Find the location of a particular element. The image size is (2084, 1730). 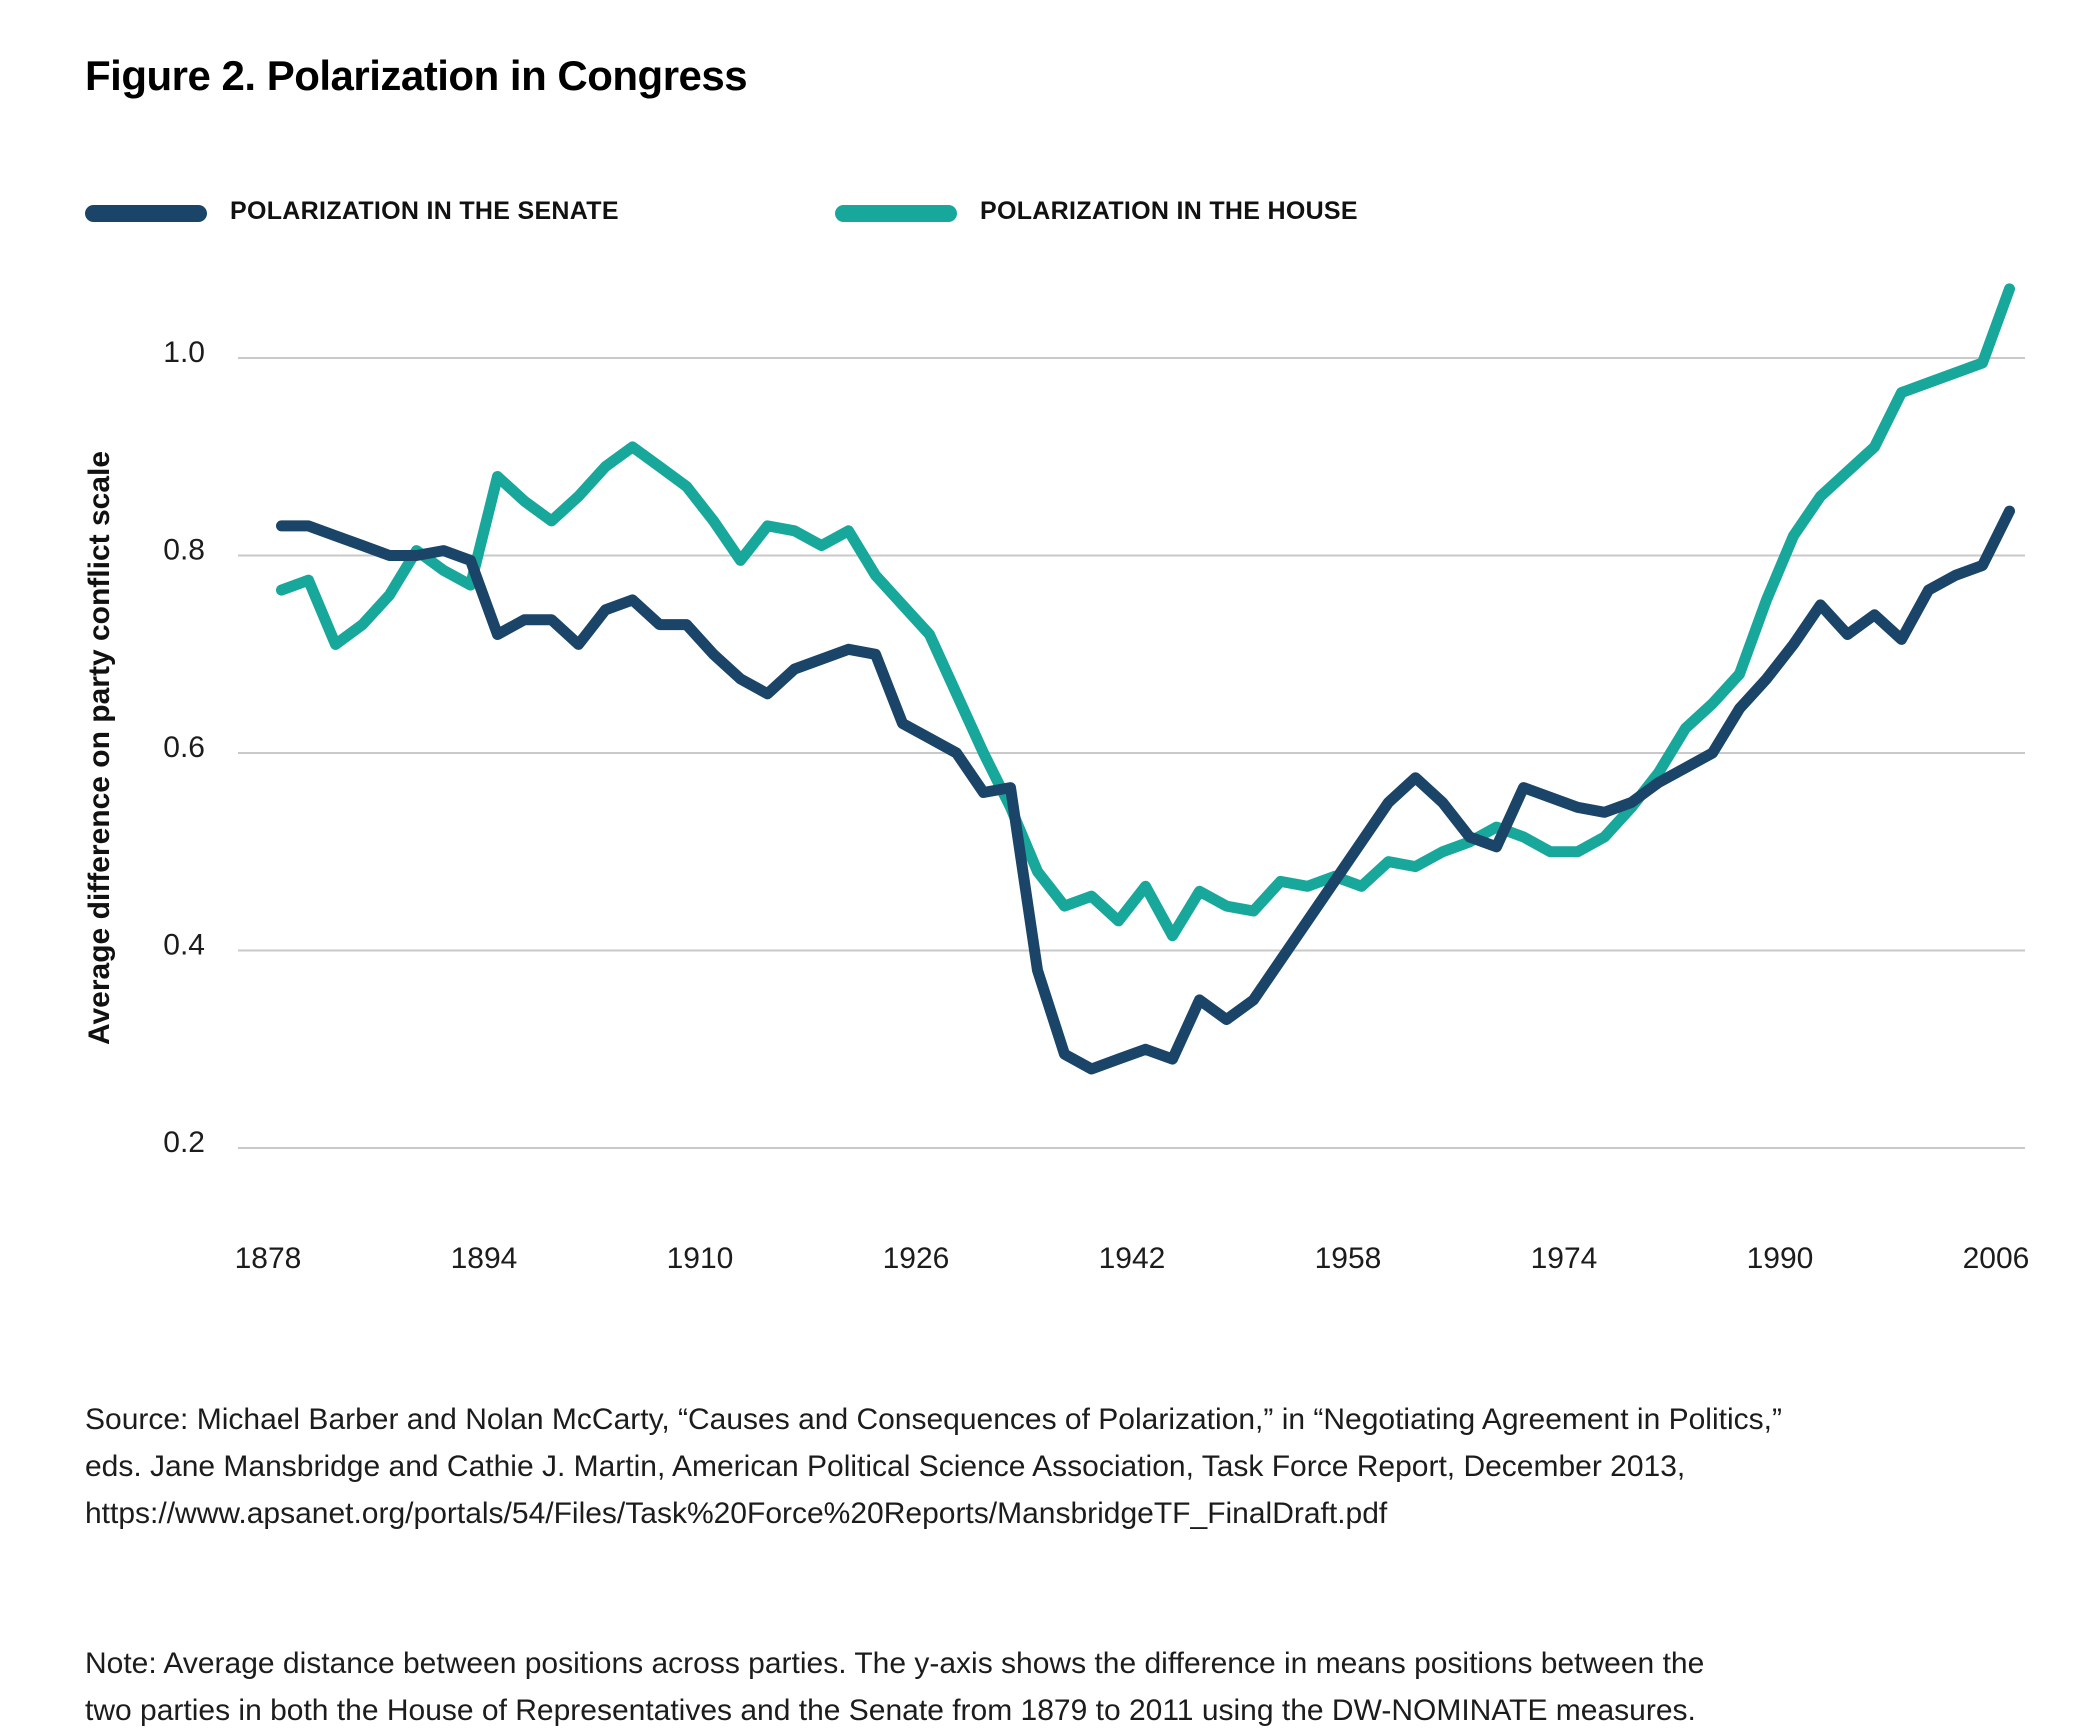

x-tick-label: 1926 is located at coordinates (916, 1258).